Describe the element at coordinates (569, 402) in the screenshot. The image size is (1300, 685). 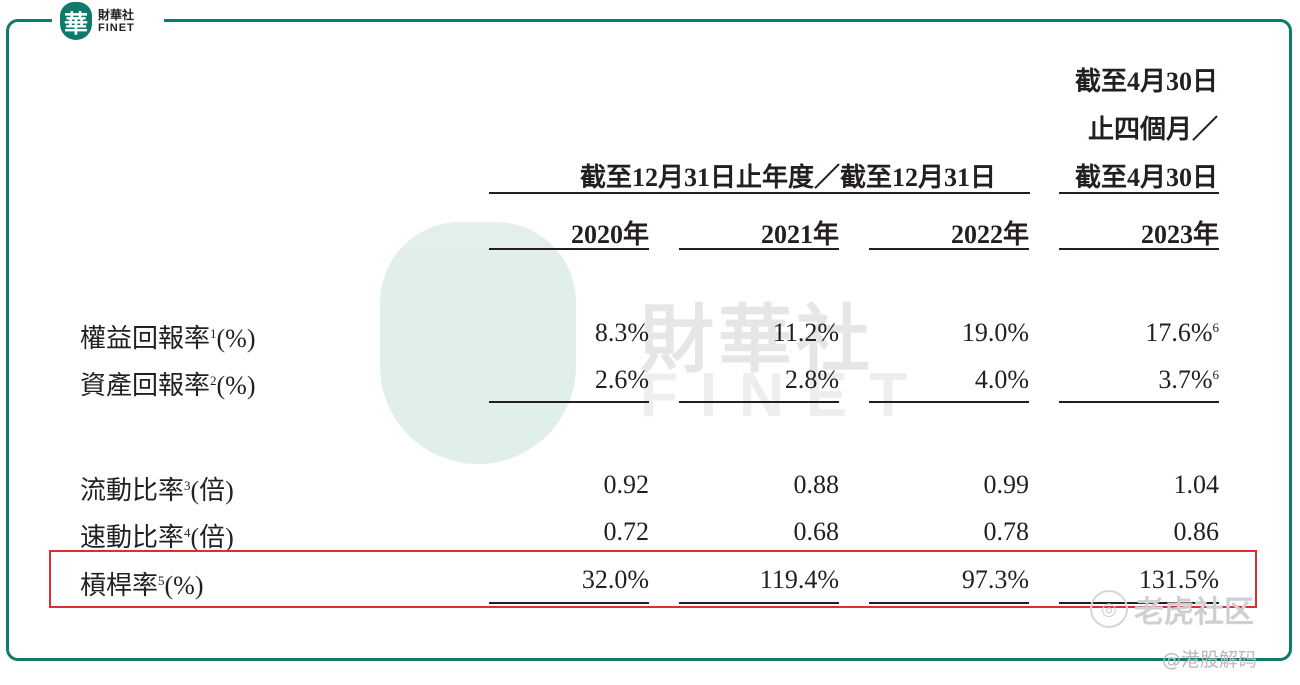
I see `section-rule-2020` at that location.